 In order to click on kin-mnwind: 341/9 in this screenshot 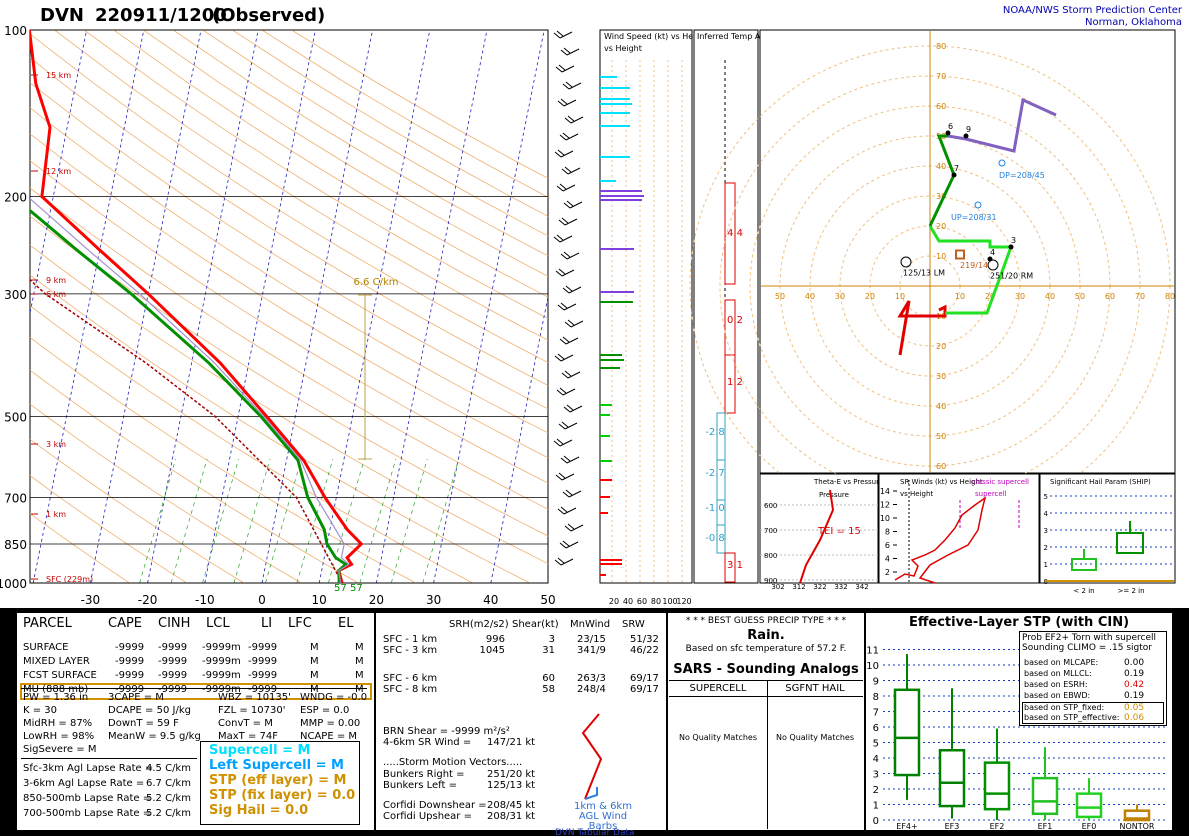, I will do `click(591, 650)`.